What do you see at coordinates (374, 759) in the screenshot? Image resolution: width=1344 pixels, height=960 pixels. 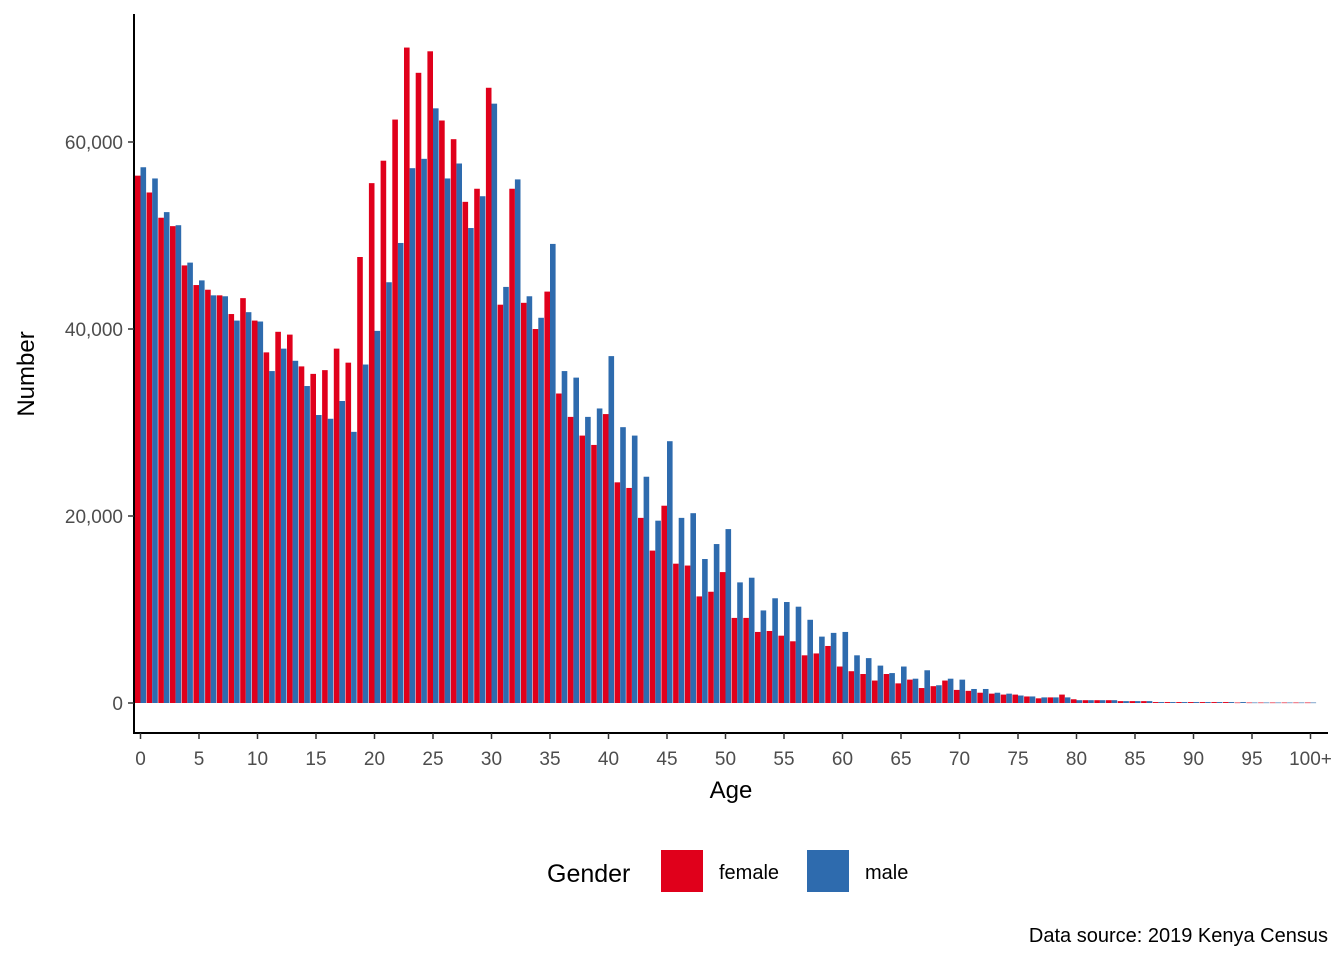 I see `x-tick-label: 20` at bounding box center [374, 759].